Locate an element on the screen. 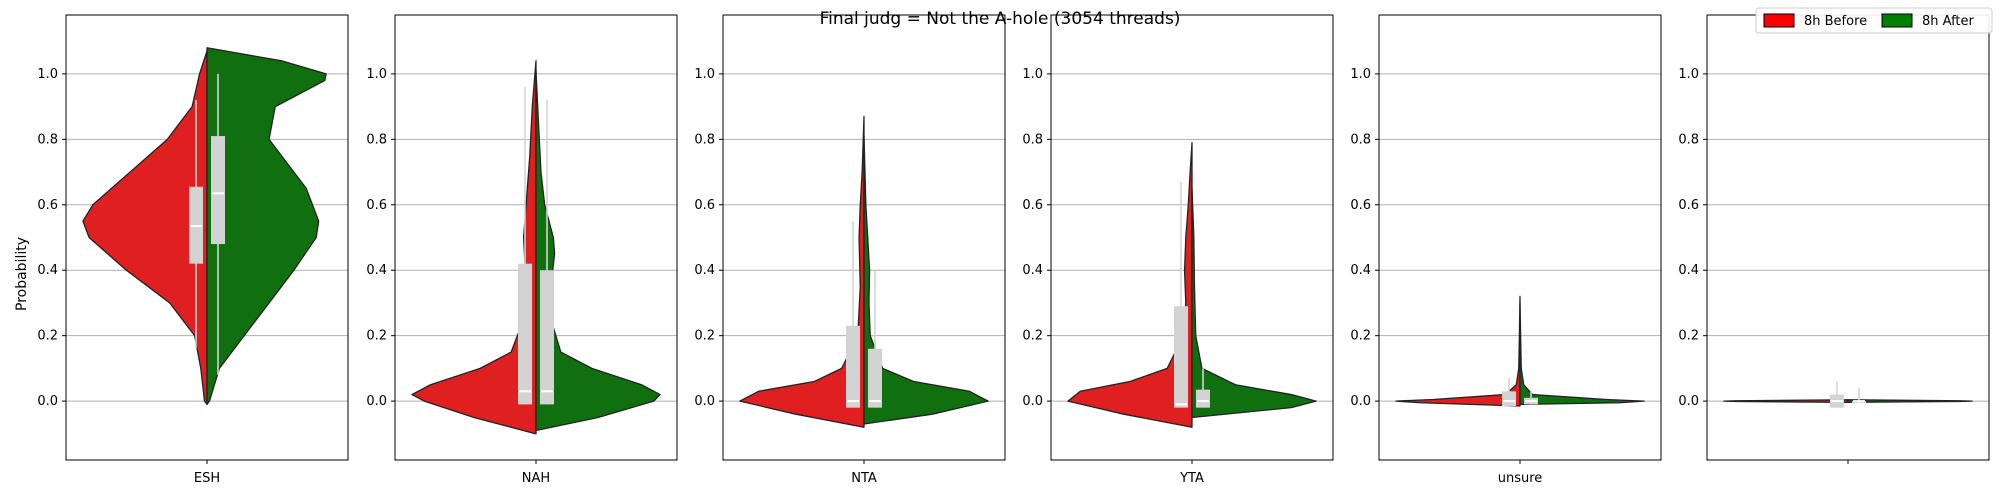  x-tick-label: ESH is located at coordinates (207, 478).